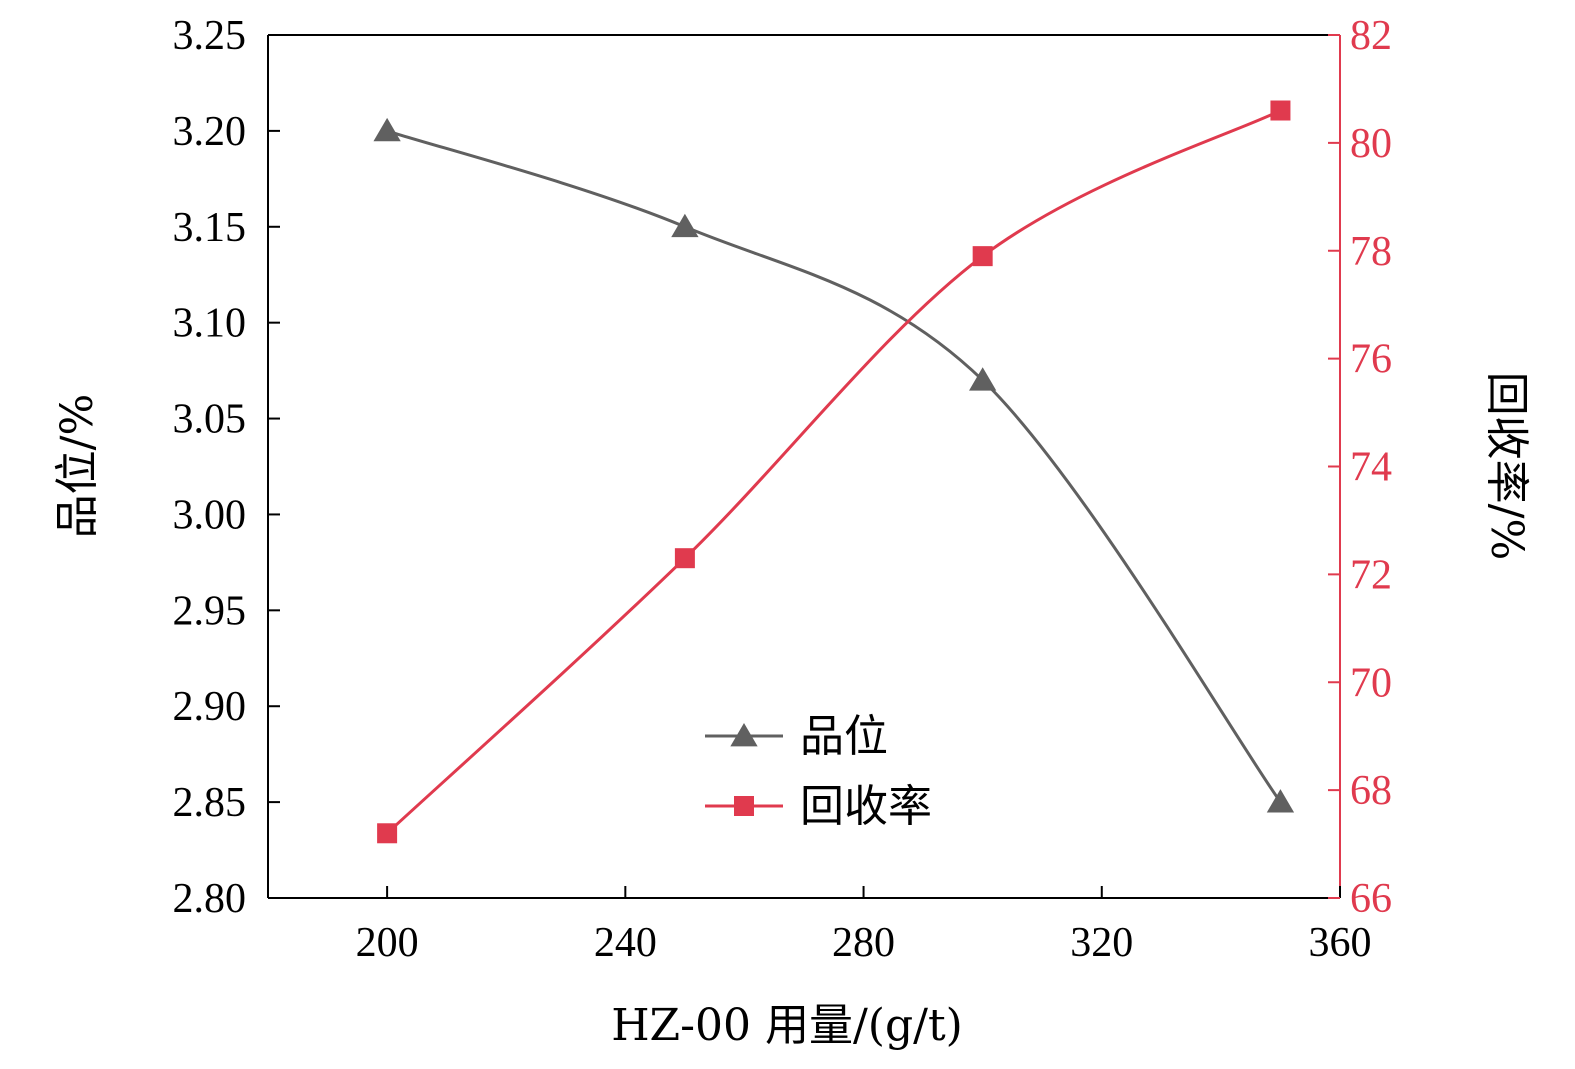 The height and width of the screenshot is (1069, 1575). Describe the element at coordinates (1371, 683) in the screenshot. I see `y-right-tick-label: 70` at that location.